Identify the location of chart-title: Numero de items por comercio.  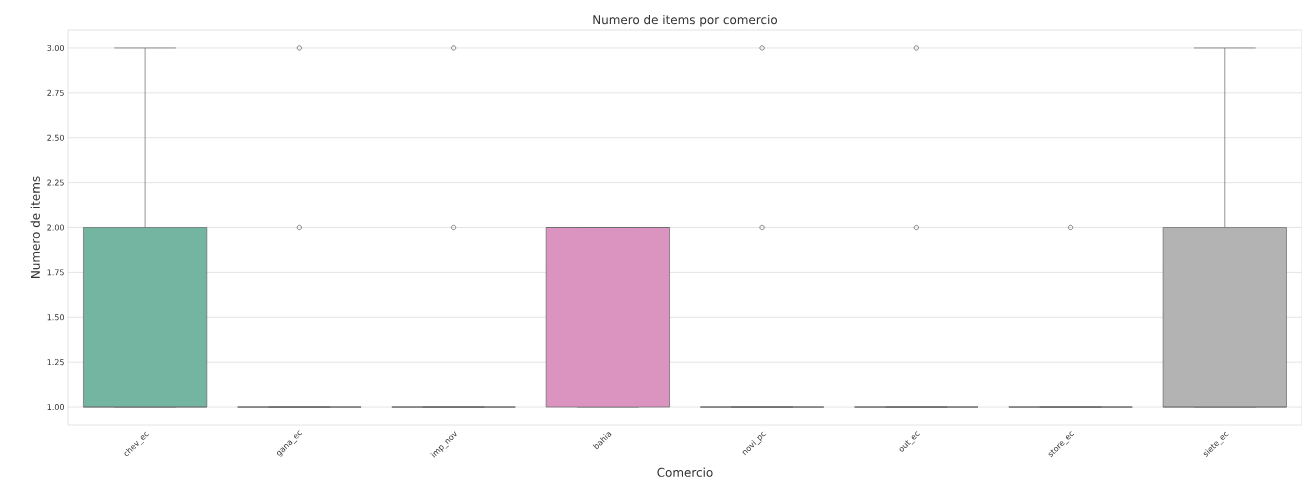
(685, 20).